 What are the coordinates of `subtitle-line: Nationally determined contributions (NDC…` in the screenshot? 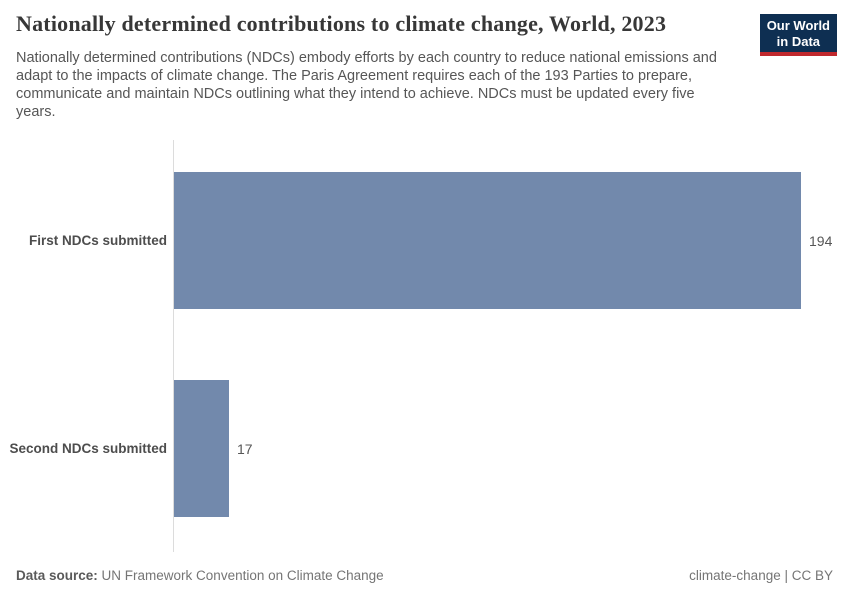 It's located at (366, 58).